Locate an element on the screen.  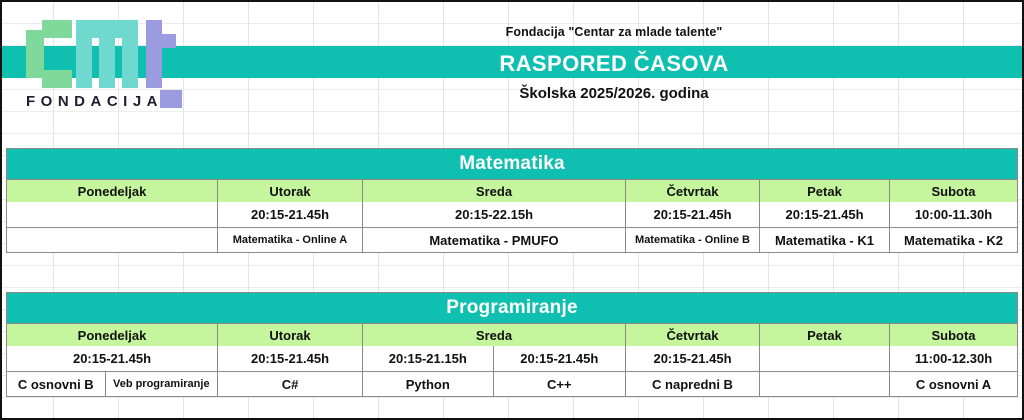
subject-cell-ponedeljak is located at coordinates (112, 239).